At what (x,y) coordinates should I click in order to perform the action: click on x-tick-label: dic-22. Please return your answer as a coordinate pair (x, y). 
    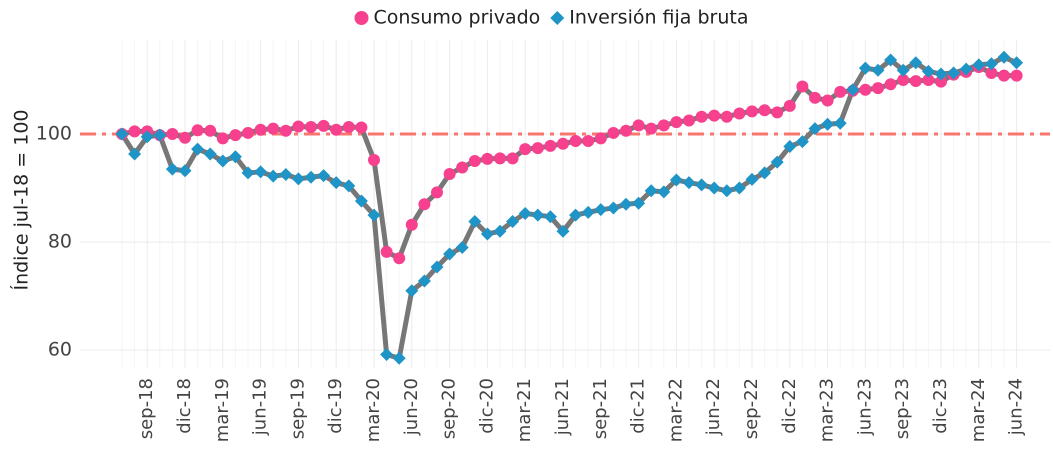
    Looking at the image, I should click on (789, 406).